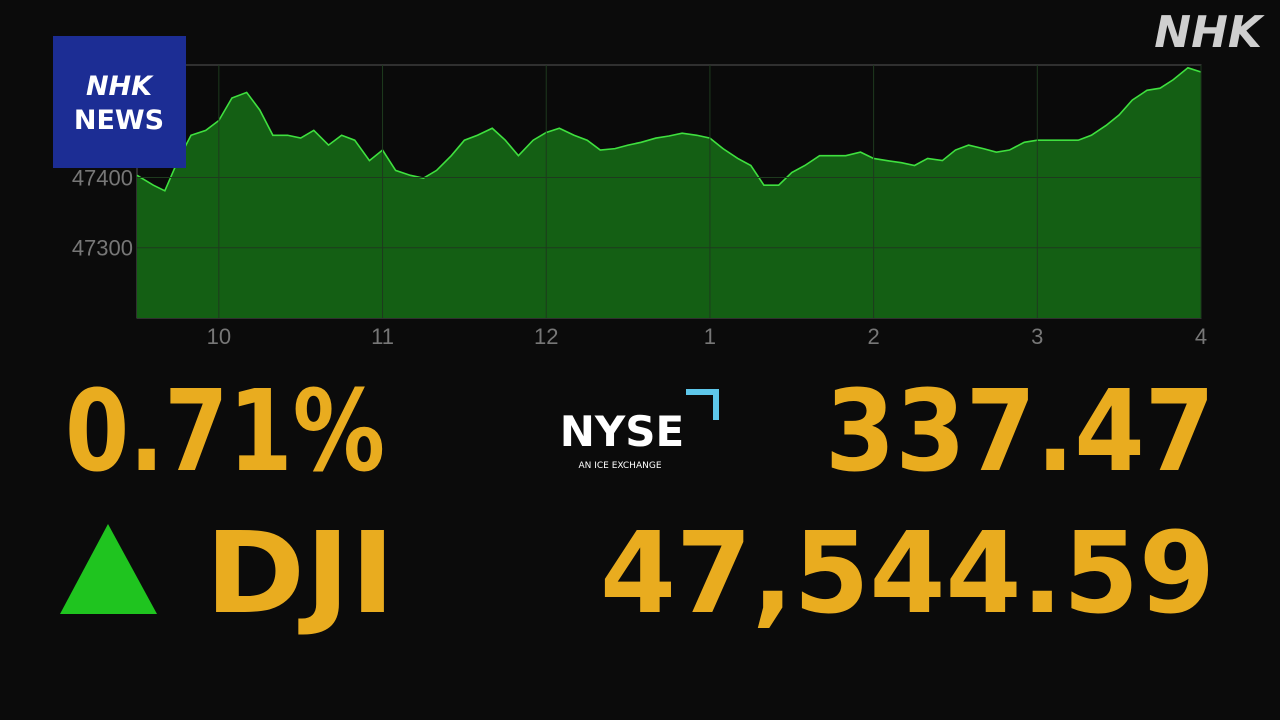 The image size is (1280, 720). Describe the element at coordinates (669, 129) in the screenshot. I see `line` at that location.